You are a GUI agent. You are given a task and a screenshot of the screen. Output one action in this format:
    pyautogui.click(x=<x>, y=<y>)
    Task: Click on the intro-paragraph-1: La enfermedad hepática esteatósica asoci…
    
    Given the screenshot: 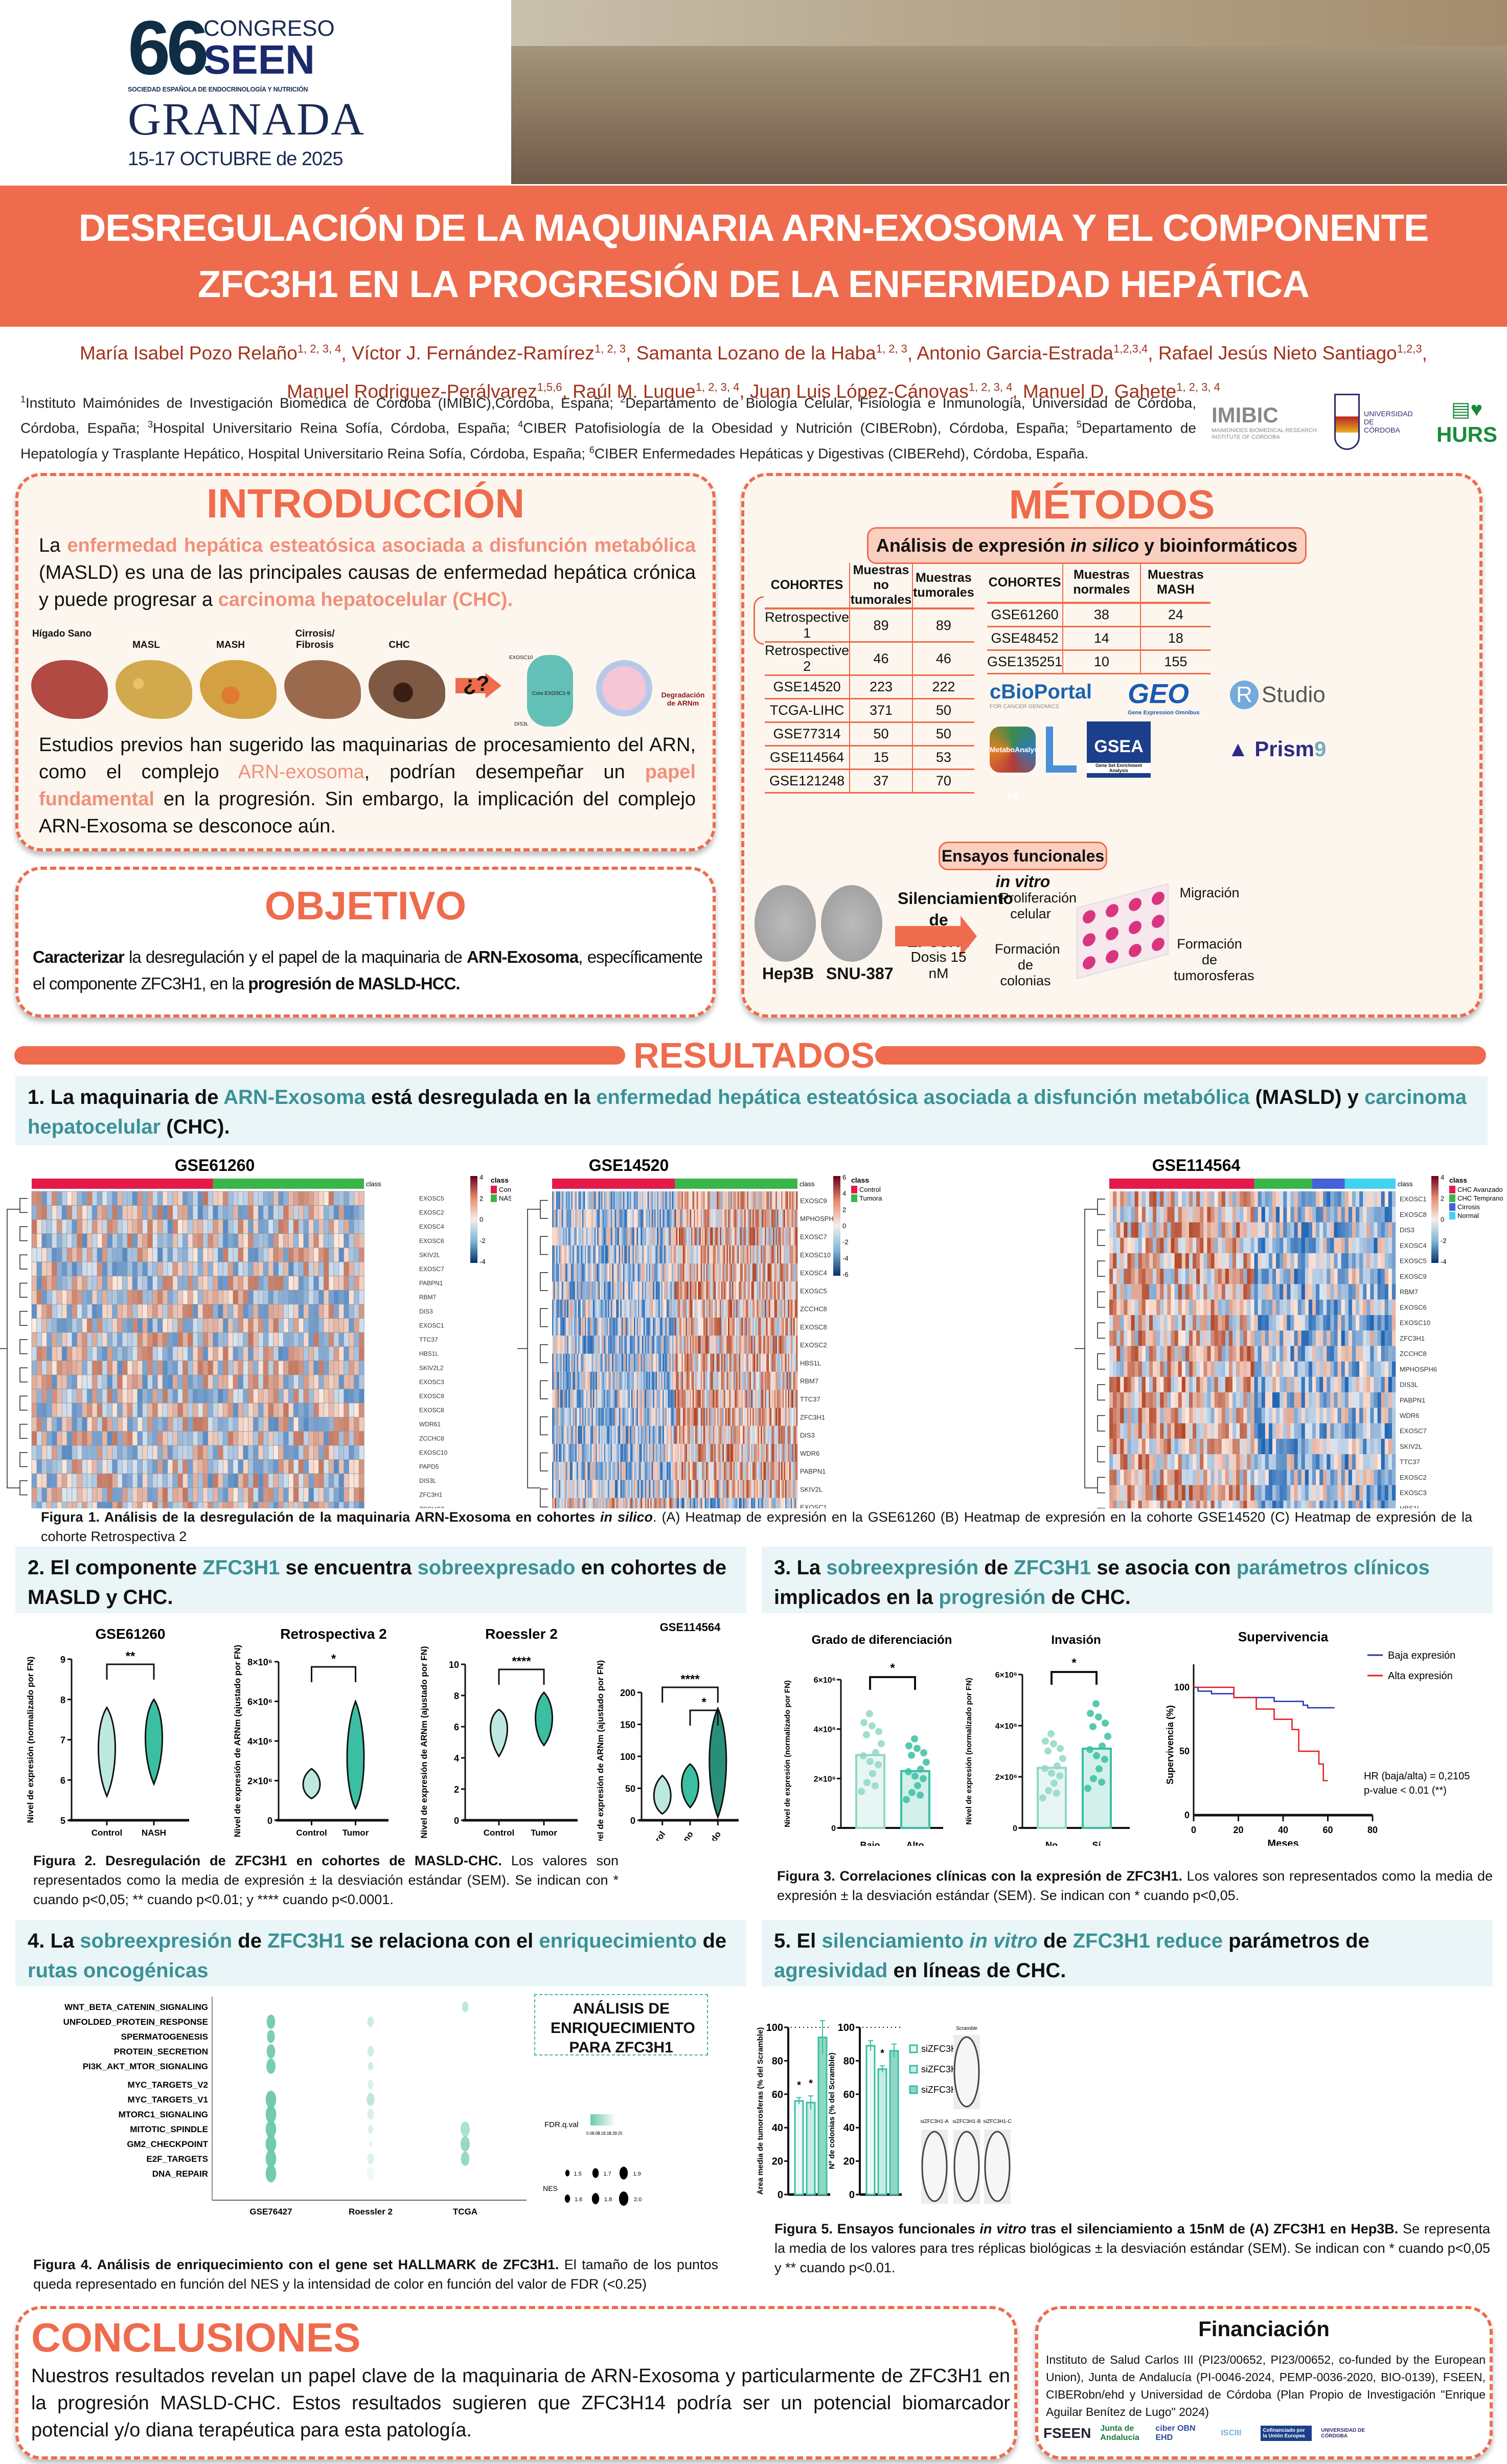 What is the action you would take?
    pyautogui.click(x=367, y=573)
    